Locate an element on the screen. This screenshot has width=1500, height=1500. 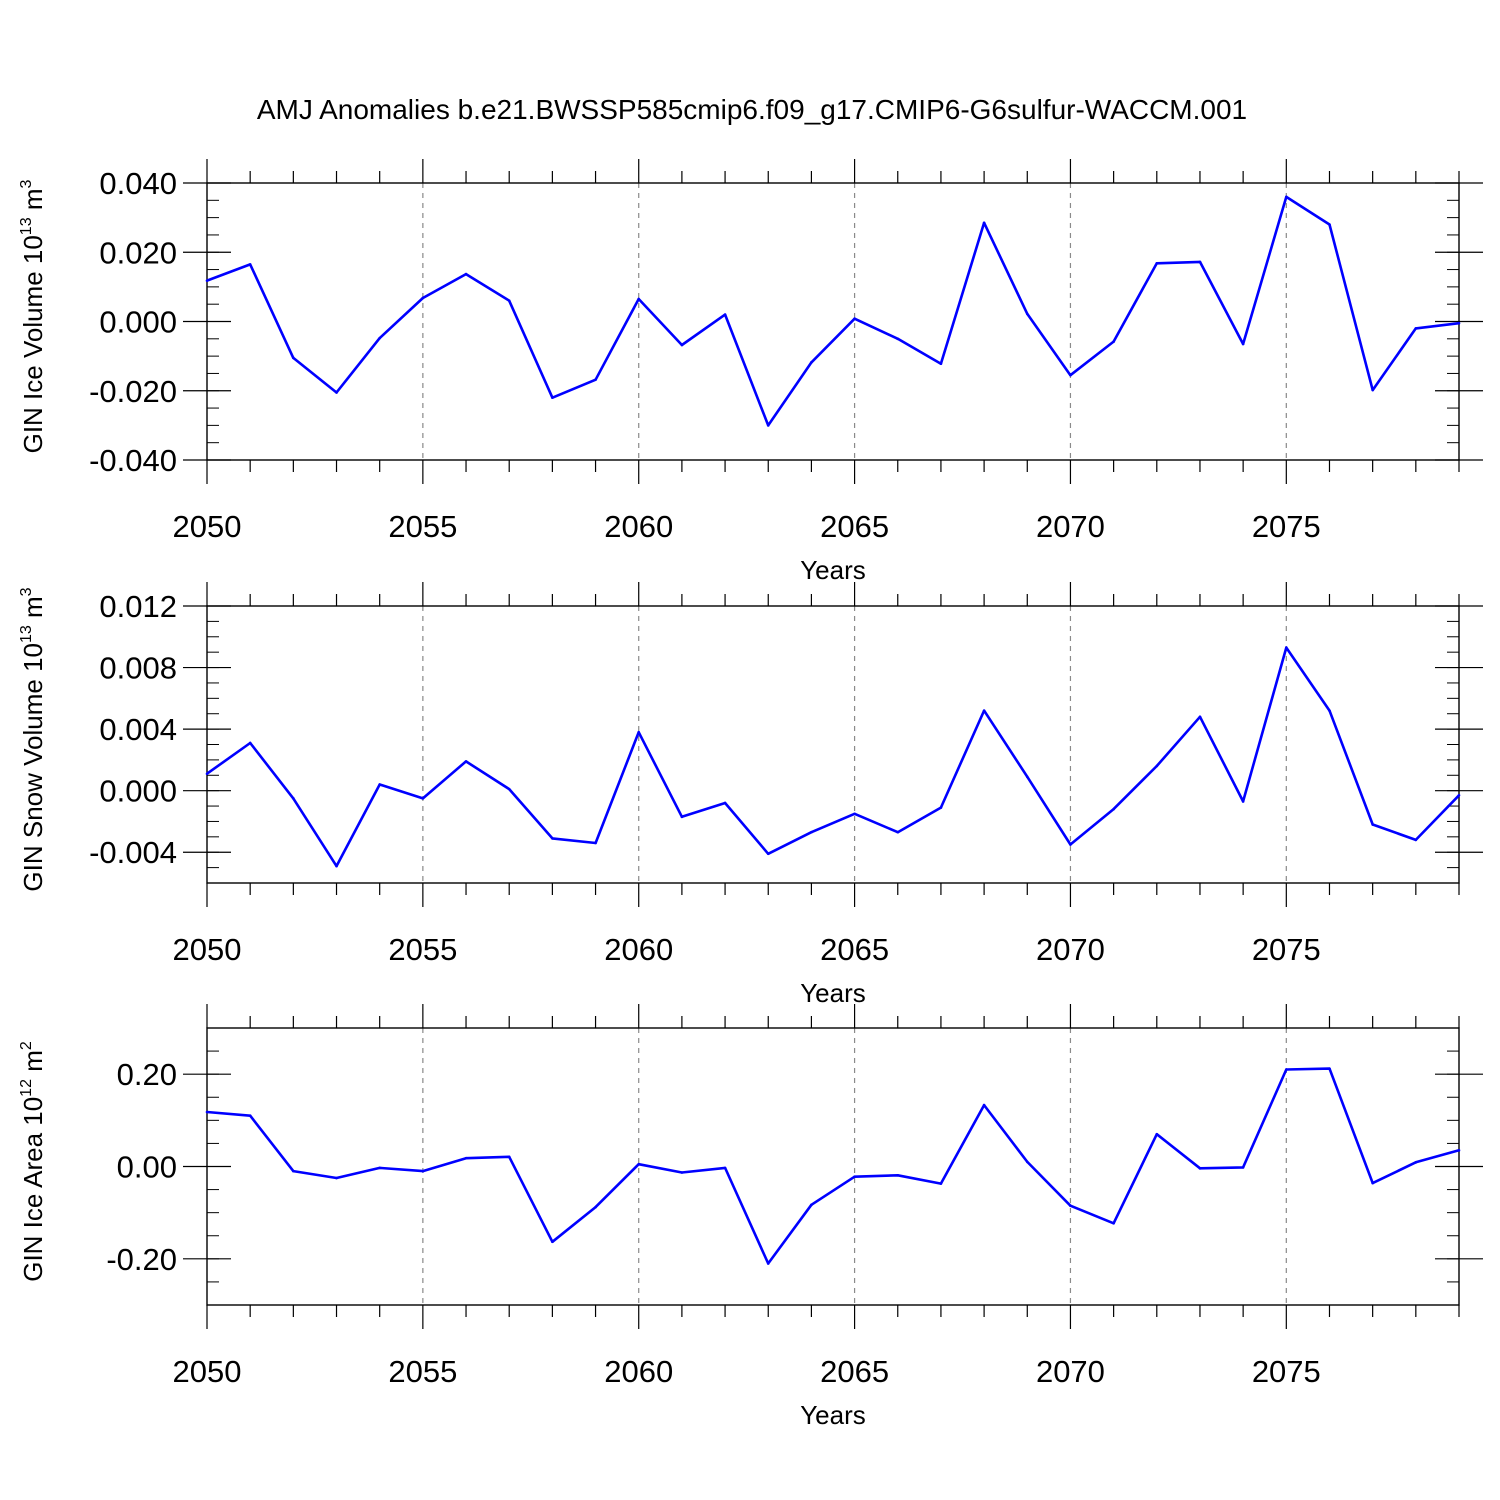
y-axis-label: GIN Ice Area 1012 m2 is located at coordinates (33, 1161).